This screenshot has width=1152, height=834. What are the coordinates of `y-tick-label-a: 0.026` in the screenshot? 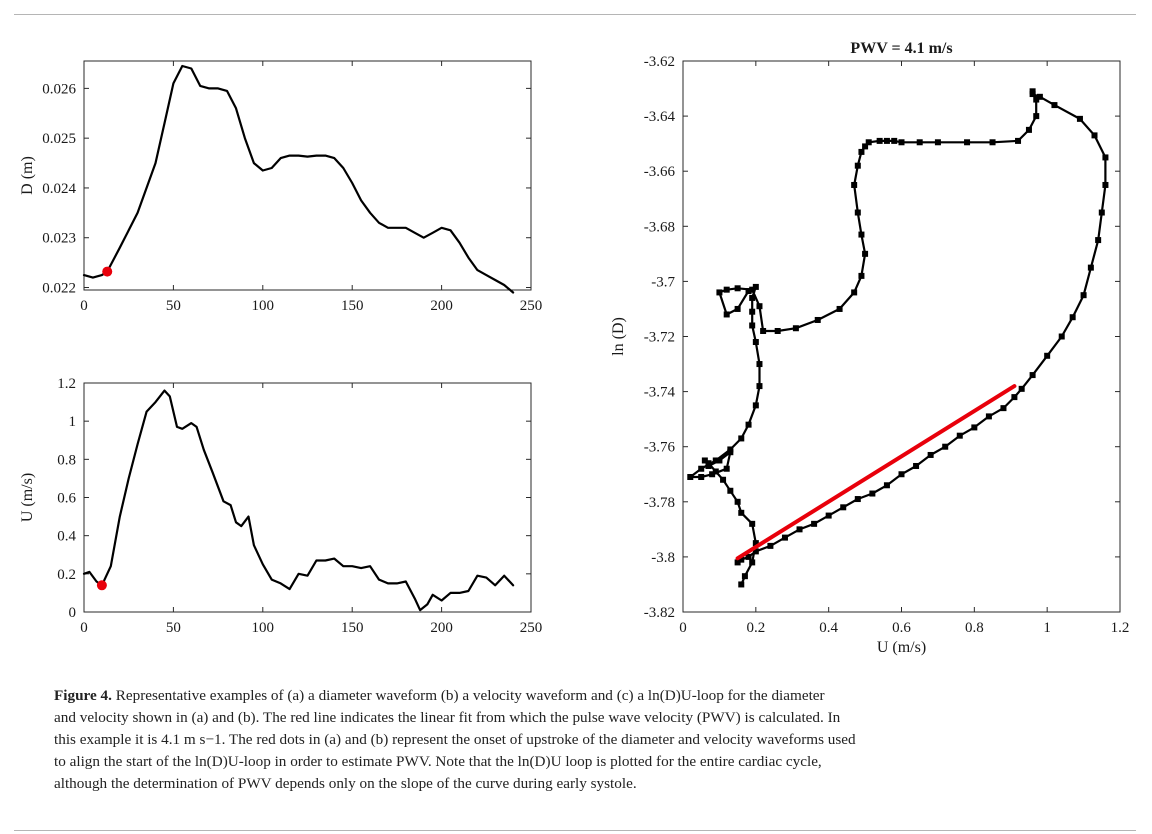 It's located at (59, 89).